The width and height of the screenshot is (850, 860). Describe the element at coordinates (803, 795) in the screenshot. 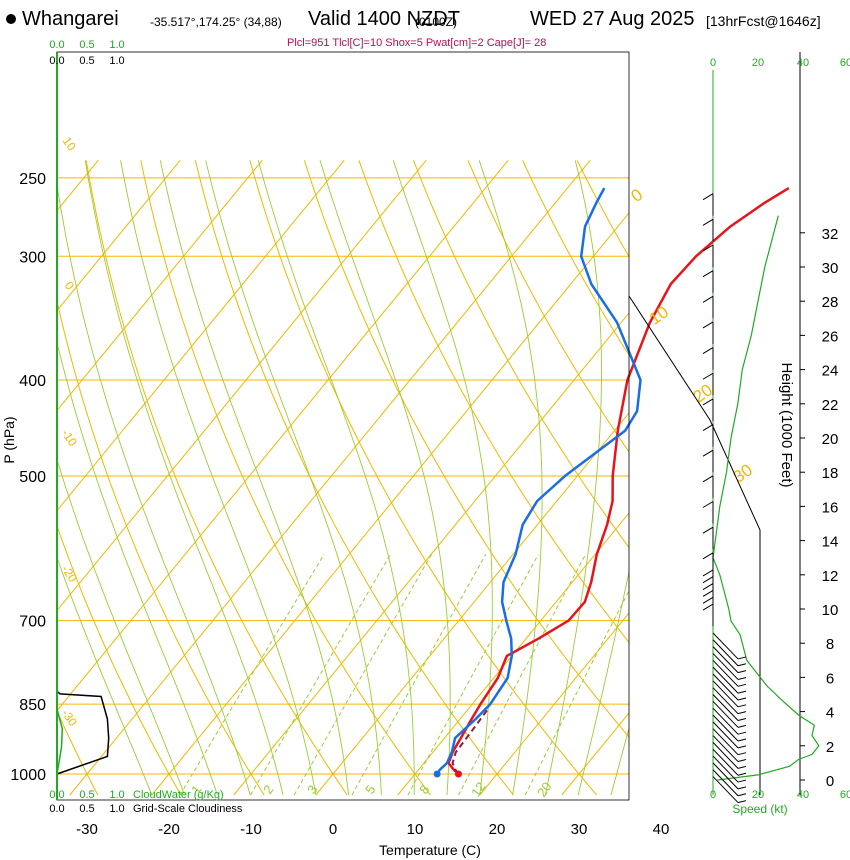

I see `wind-speed-tick-bottom: 40` at that location.